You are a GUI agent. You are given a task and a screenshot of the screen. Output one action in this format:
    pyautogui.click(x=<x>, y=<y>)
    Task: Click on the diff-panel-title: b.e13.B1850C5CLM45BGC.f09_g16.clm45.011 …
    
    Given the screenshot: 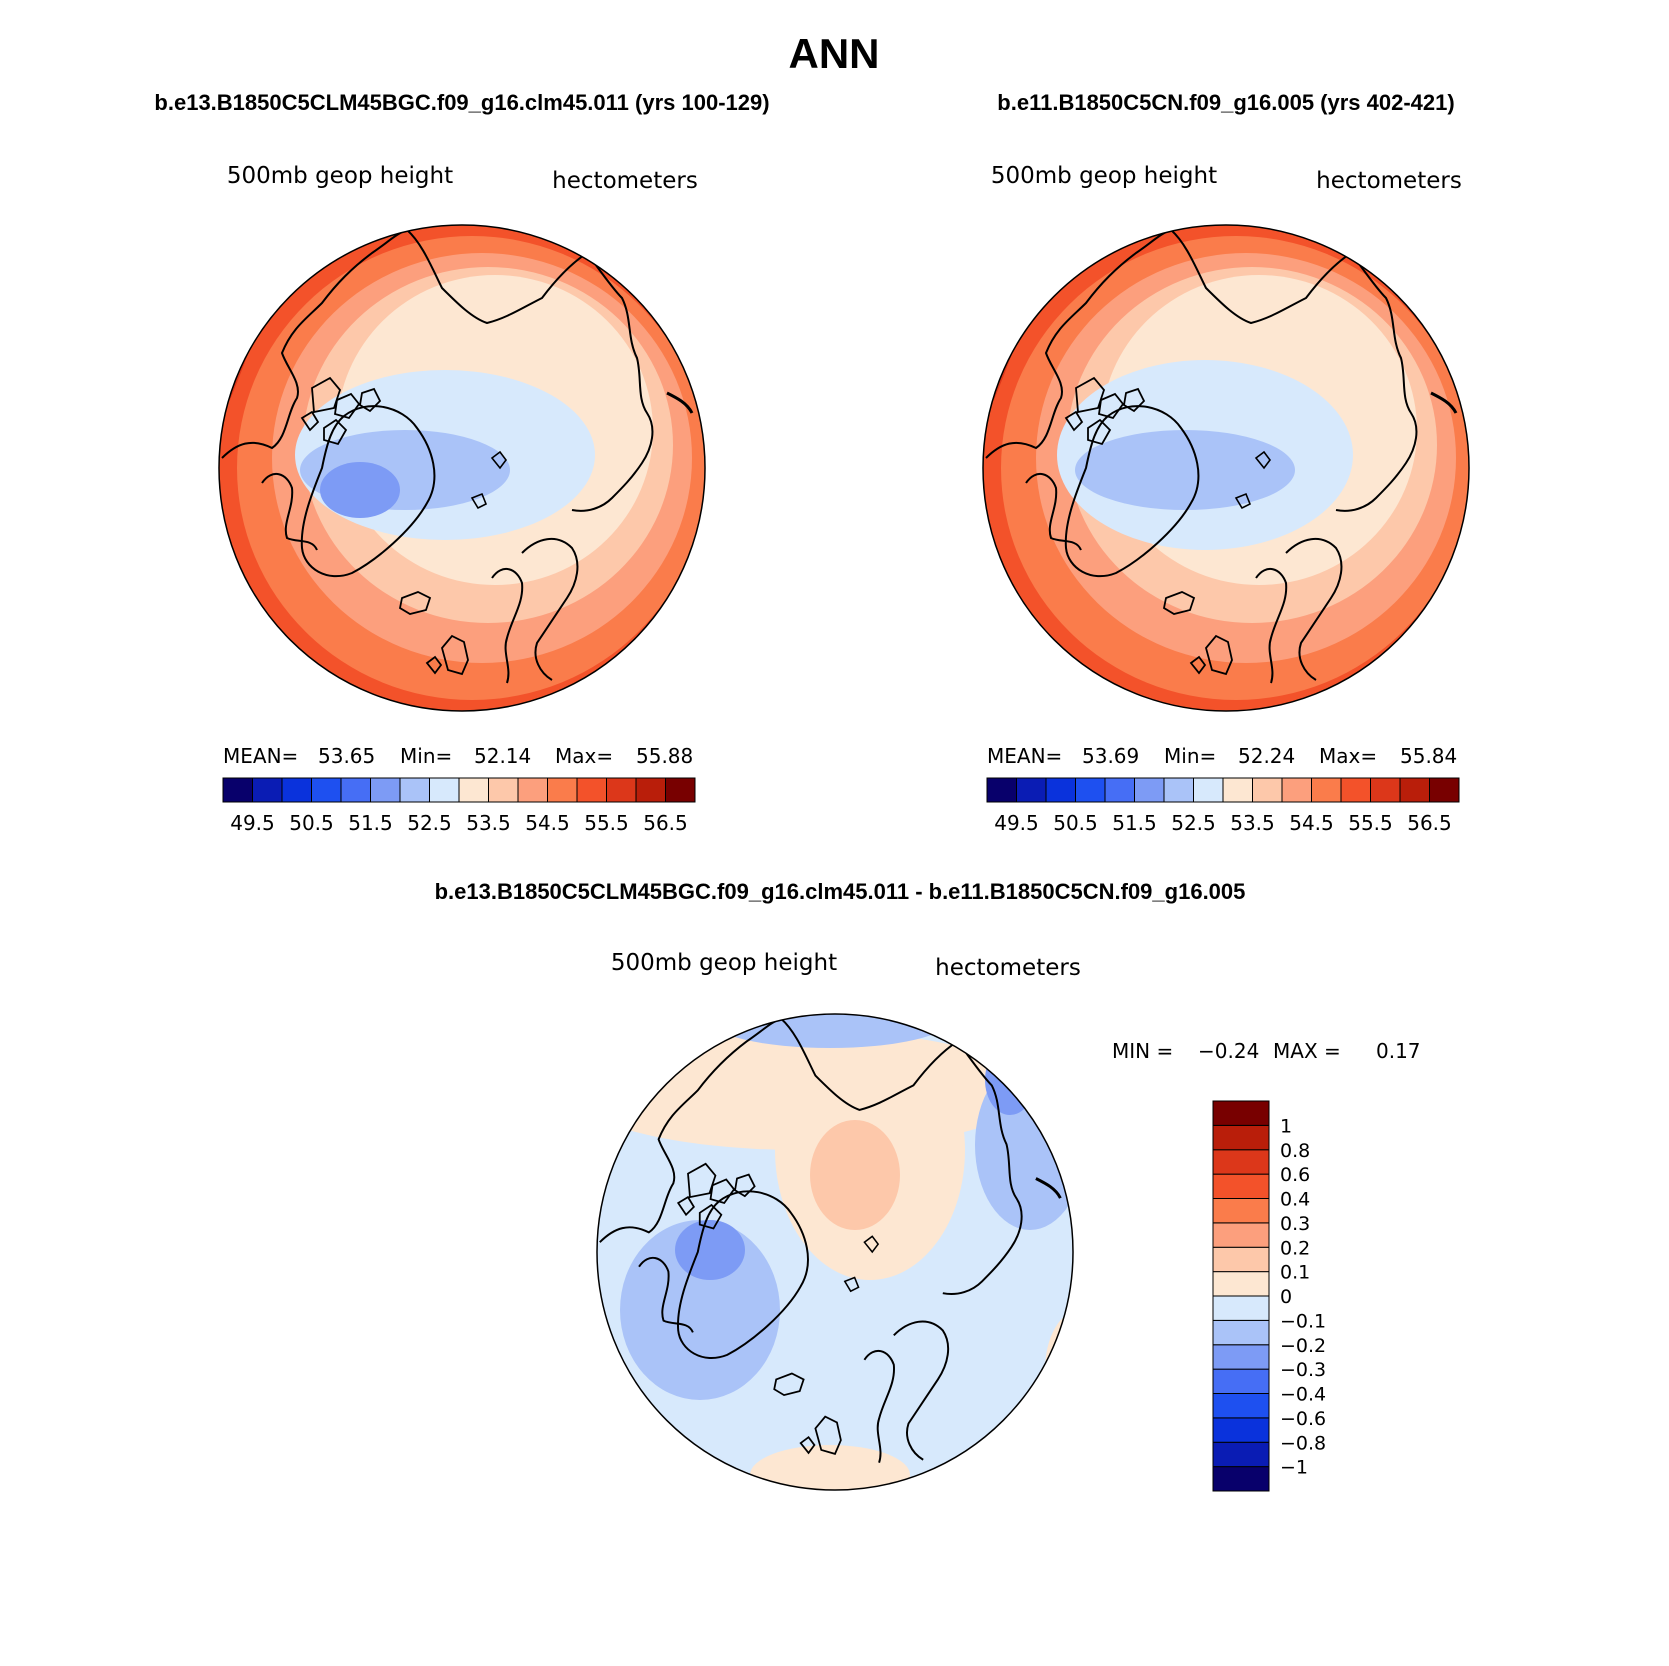 What is the action you would take?
    pyautogui.click(x=840, y=891)
    